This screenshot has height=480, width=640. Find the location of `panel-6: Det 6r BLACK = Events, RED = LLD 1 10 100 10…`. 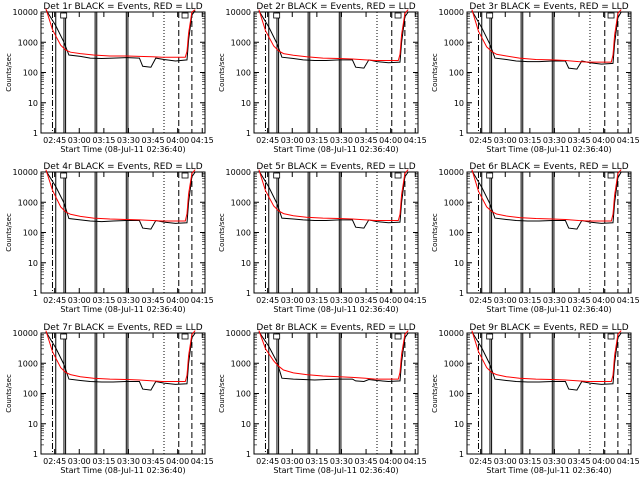

panel-6: Det 6r BLACK = Events, RED = LLD 1 10 100 10… is located at coordinates (535, 238).